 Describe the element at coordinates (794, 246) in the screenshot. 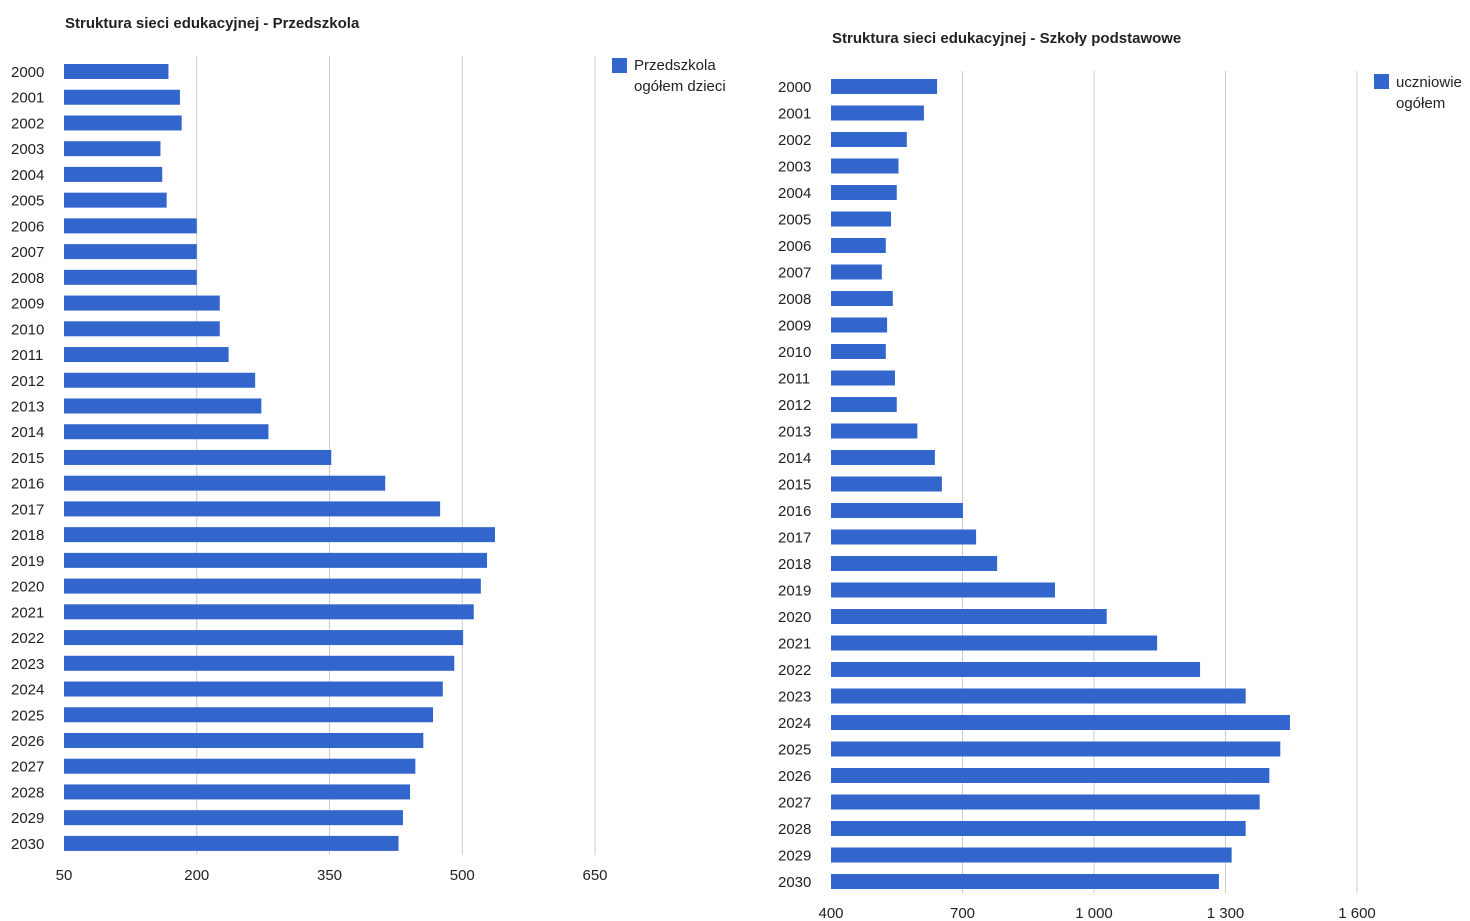

I see `y-tick-label: 2006` at that location.